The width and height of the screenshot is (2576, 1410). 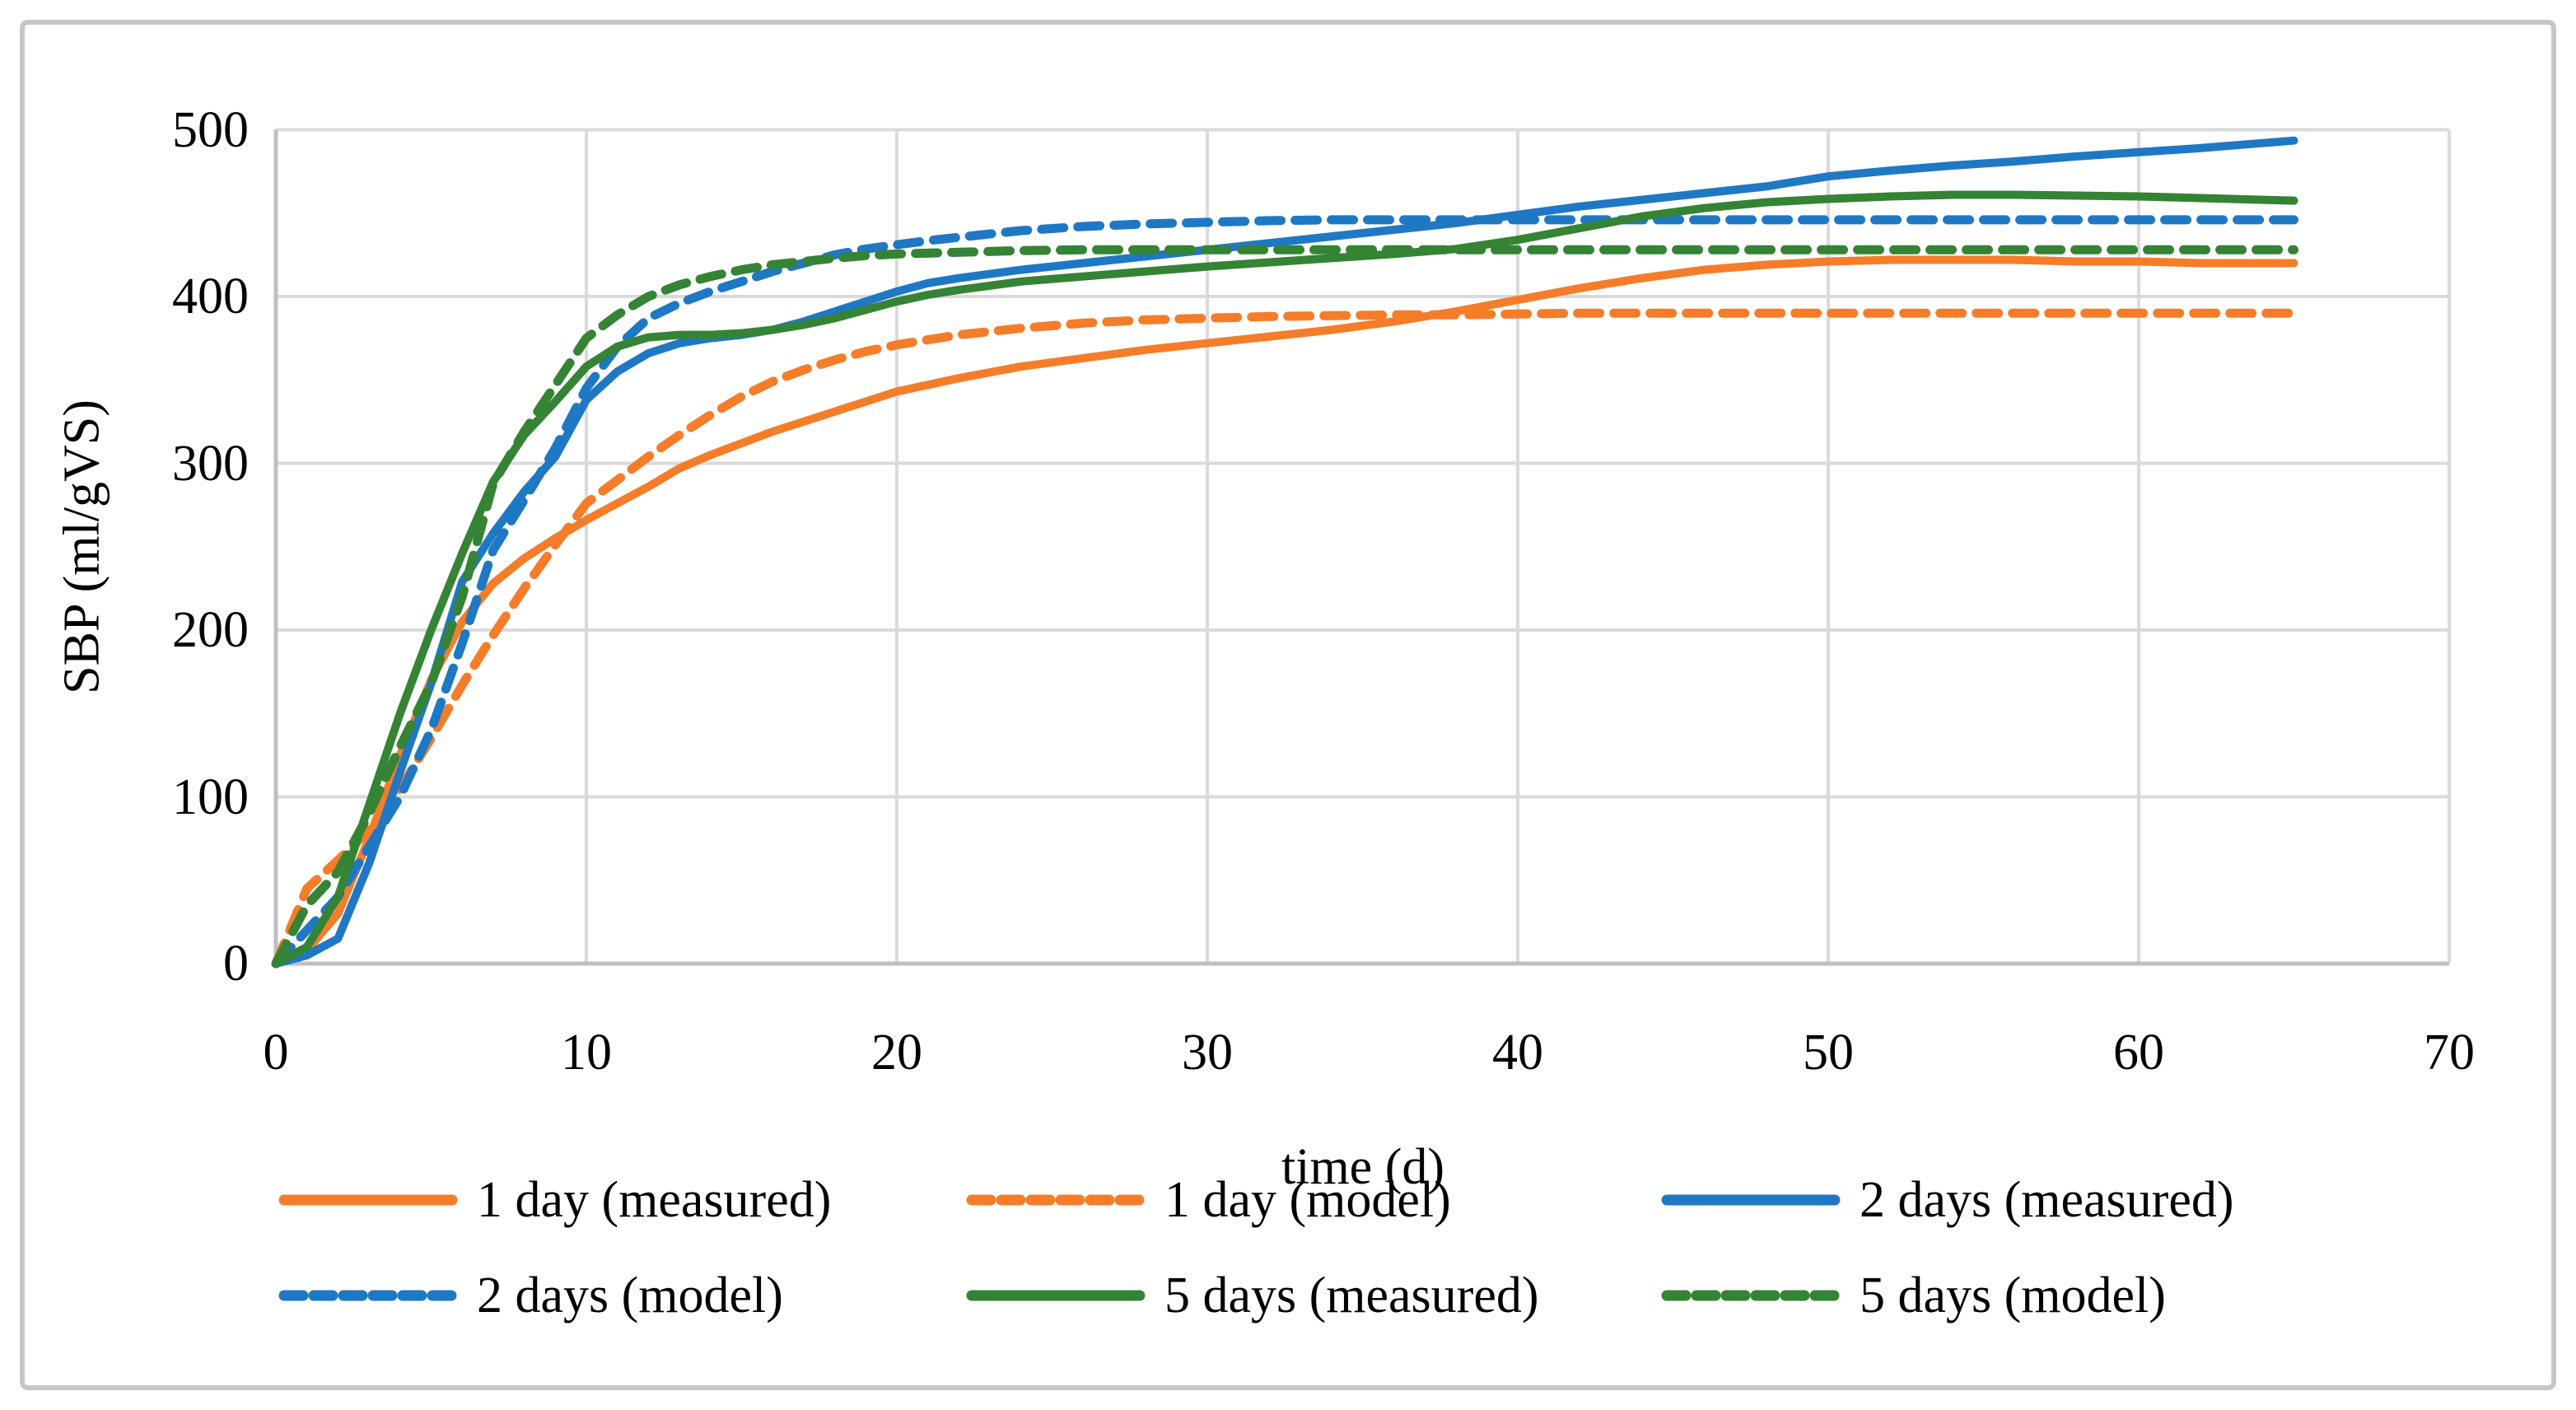 I want to click on y-tick-label-0: 0, so click(x=236, y=964).